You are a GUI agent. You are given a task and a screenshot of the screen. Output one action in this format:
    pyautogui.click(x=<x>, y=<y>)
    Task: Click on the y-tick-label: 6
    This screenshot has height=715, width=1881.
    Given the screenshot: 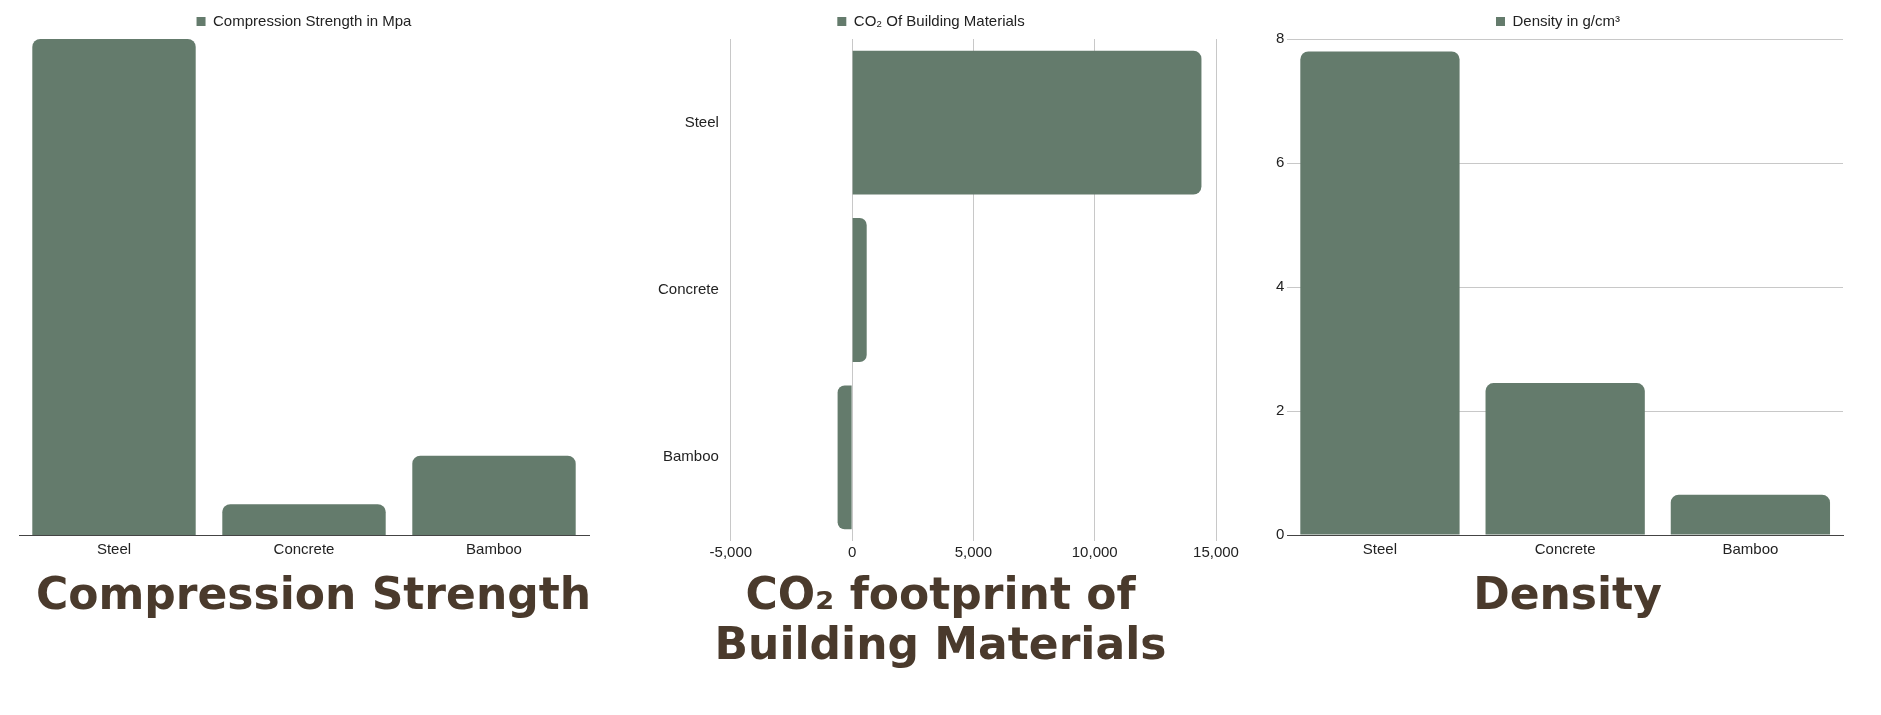 What is the action you would take?
    pyautogui.click(x=1279, y=162)
    